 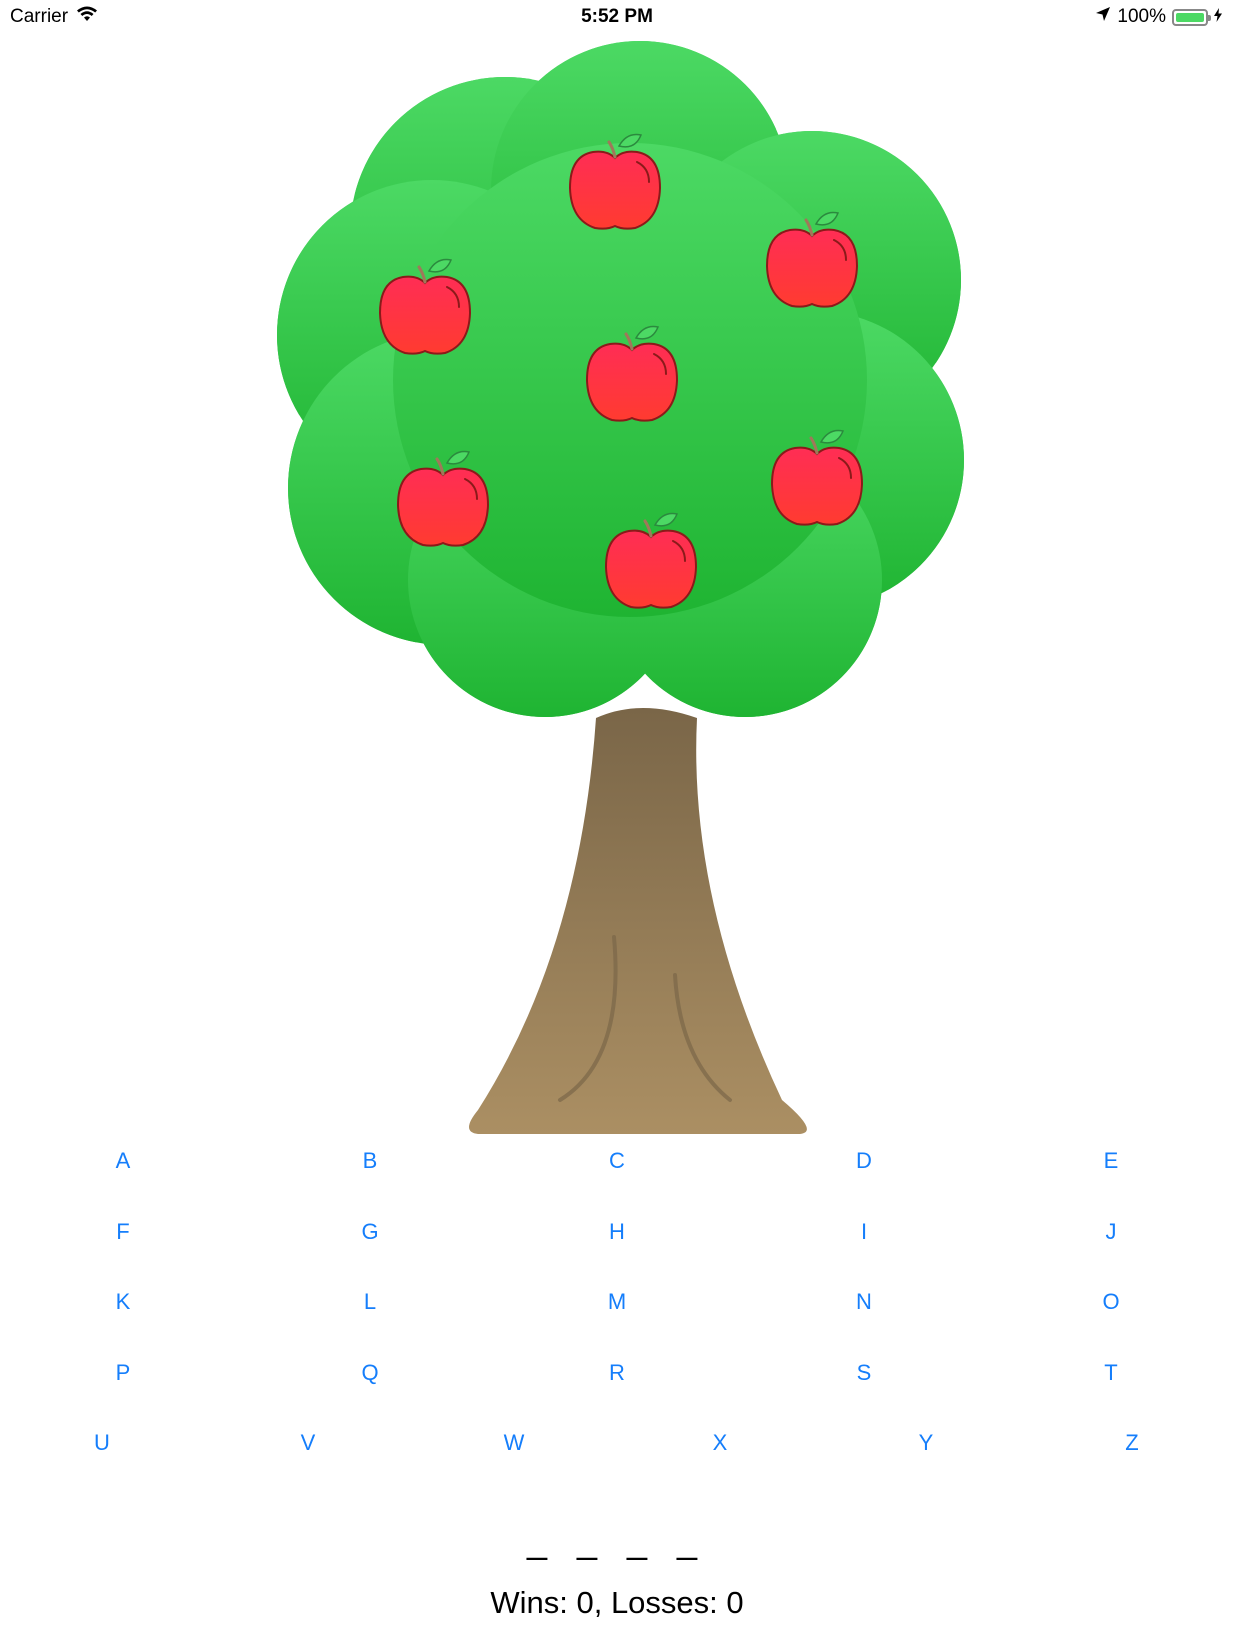 What do you see at coordinates (617, 1540) in the screenshot?
I see `word-display: _ _ _ _` at bounding box center [617, 1540].